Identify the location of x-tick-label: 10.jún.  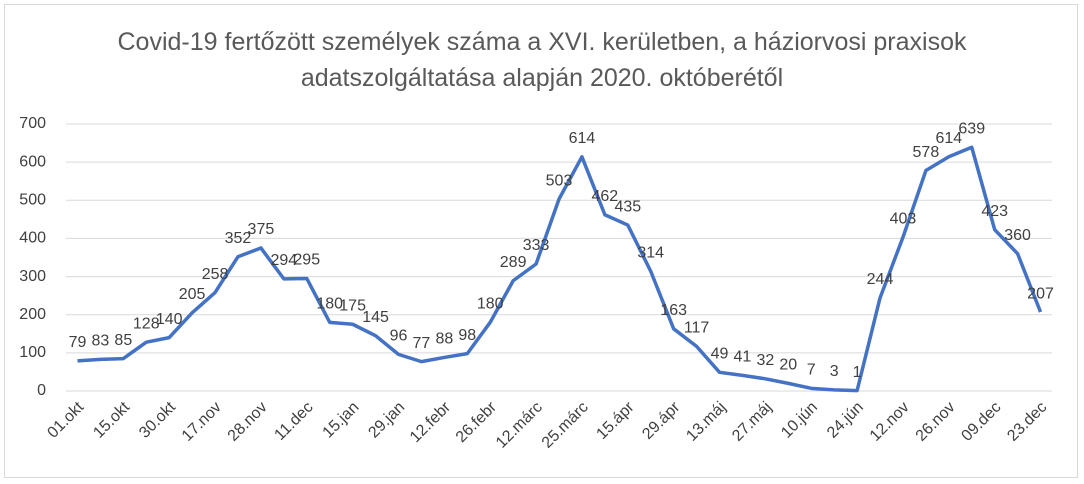
(799, 420).